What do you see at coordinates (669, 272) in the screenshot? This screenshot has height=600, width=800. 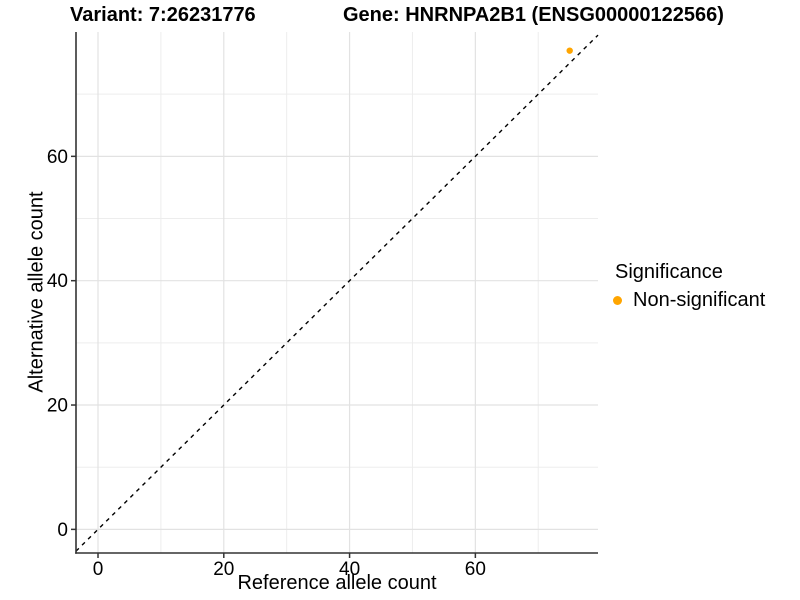 I see `legend-title: Significance` at bounding box center [669, 272].